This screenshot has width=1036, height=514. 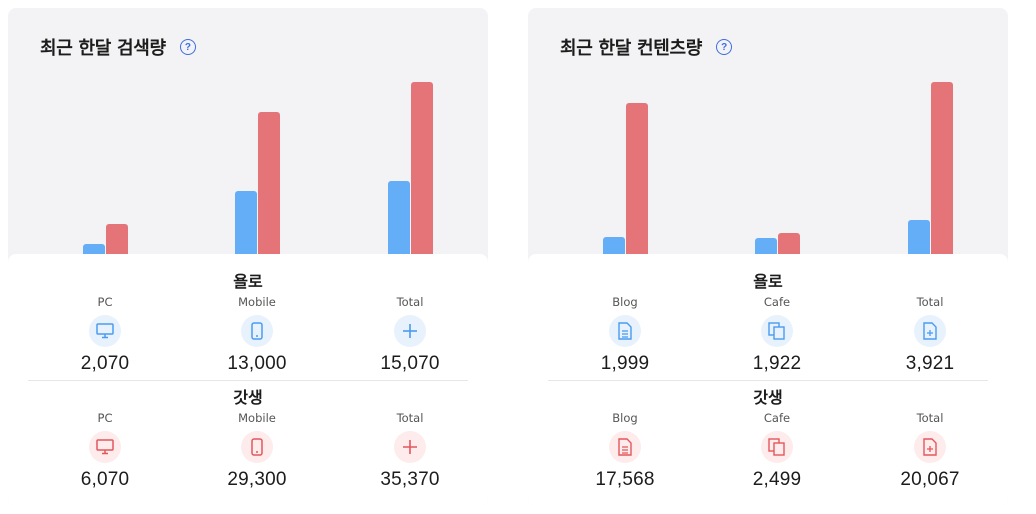 I want to click on stat-value: 6,070, so click(x=105, y=479).